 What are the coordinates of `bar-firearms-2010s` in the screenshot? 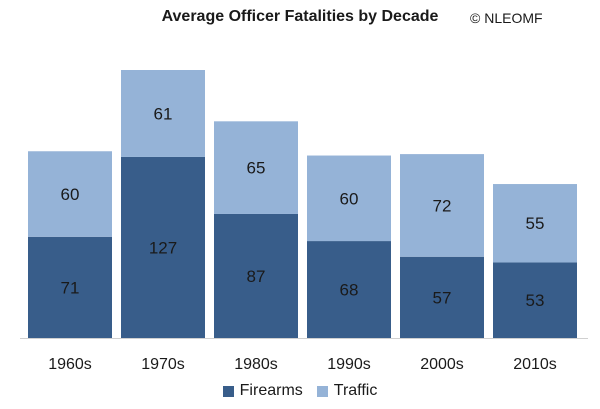 It's located at (535, 300).